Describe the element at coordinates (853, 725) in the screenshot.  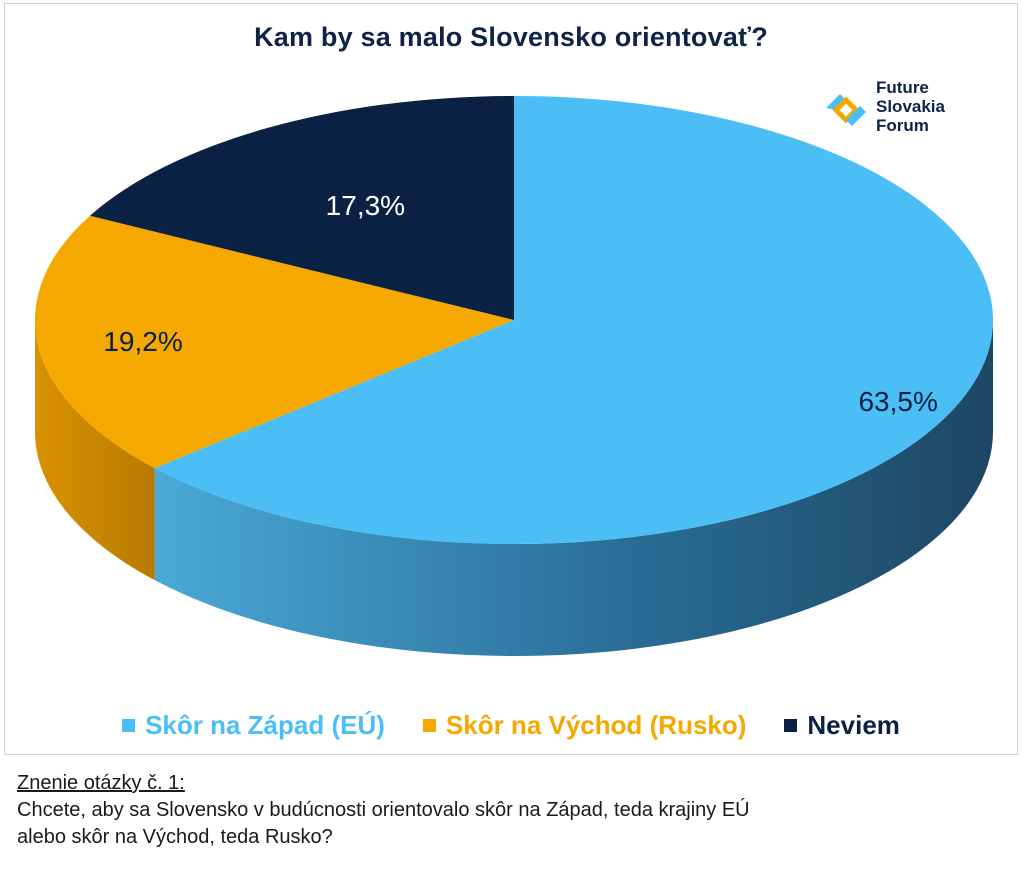
I see `legend-label-dont-know: Neviem` at that location.